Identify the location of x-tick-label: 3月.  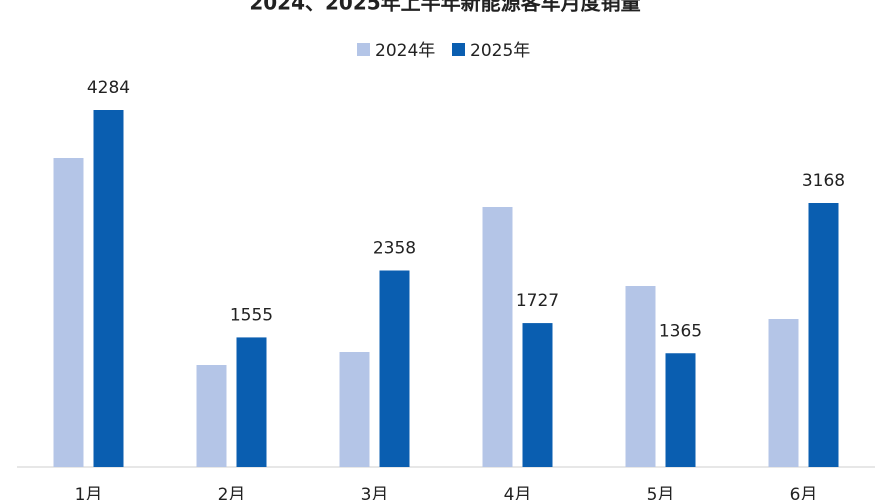
(375, 492).